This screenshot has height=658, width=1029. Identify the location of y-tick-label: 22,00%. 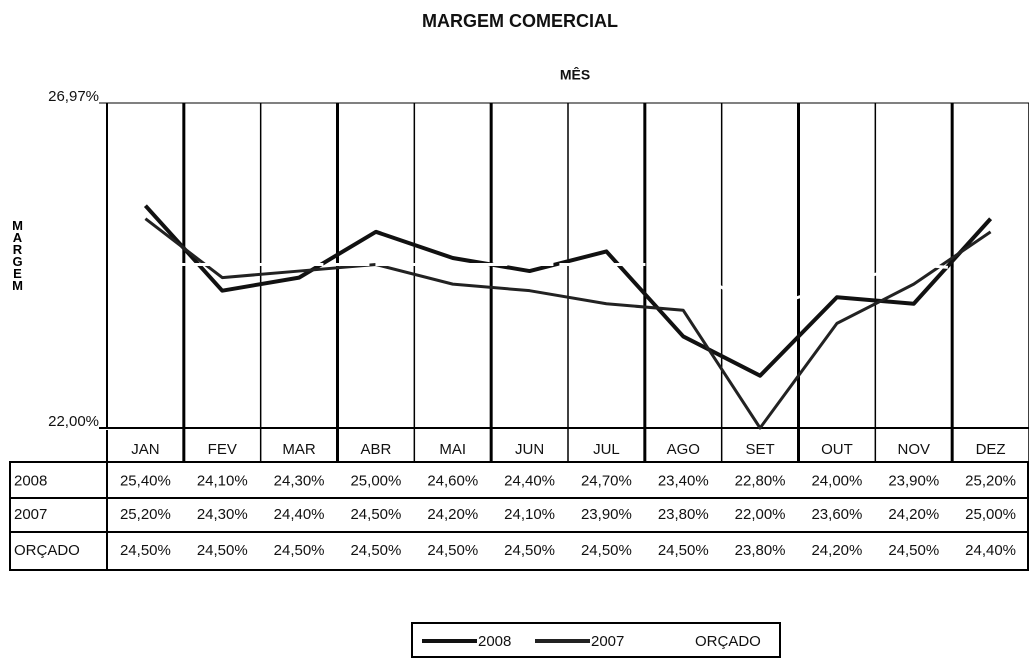
(73, 421).